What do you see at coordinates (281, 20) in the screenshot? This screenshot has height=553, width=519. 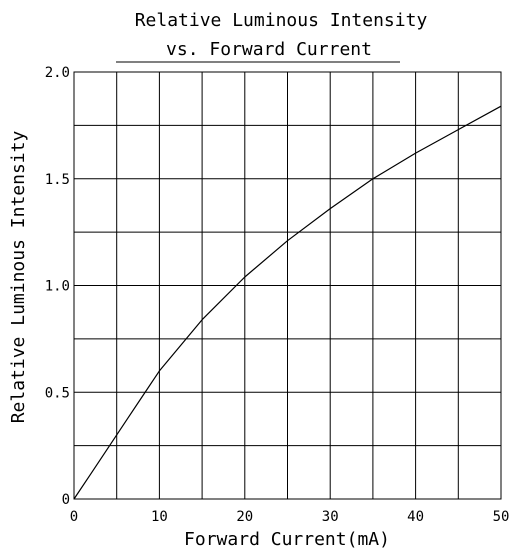 I see `chart-title: Relative Luminous Intensity` at bounding box center [281, 20].